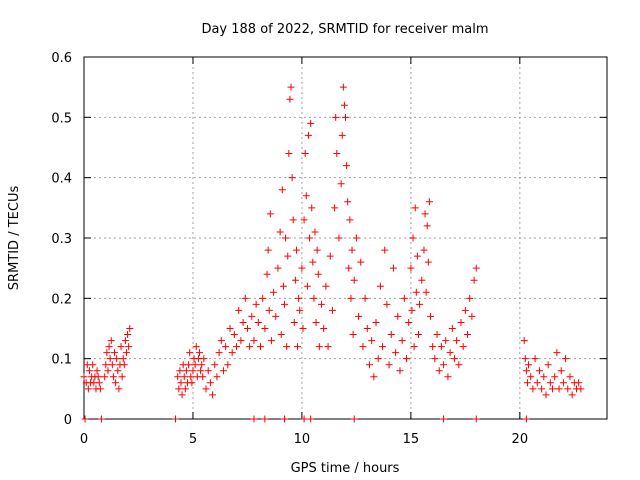 Image resolution: width=640 pixels, height=480 pixels. Describe the element at coordinates (14, 238) in the screenshot. I see `y-axis-label: SRMTID / TECUs` at that location.